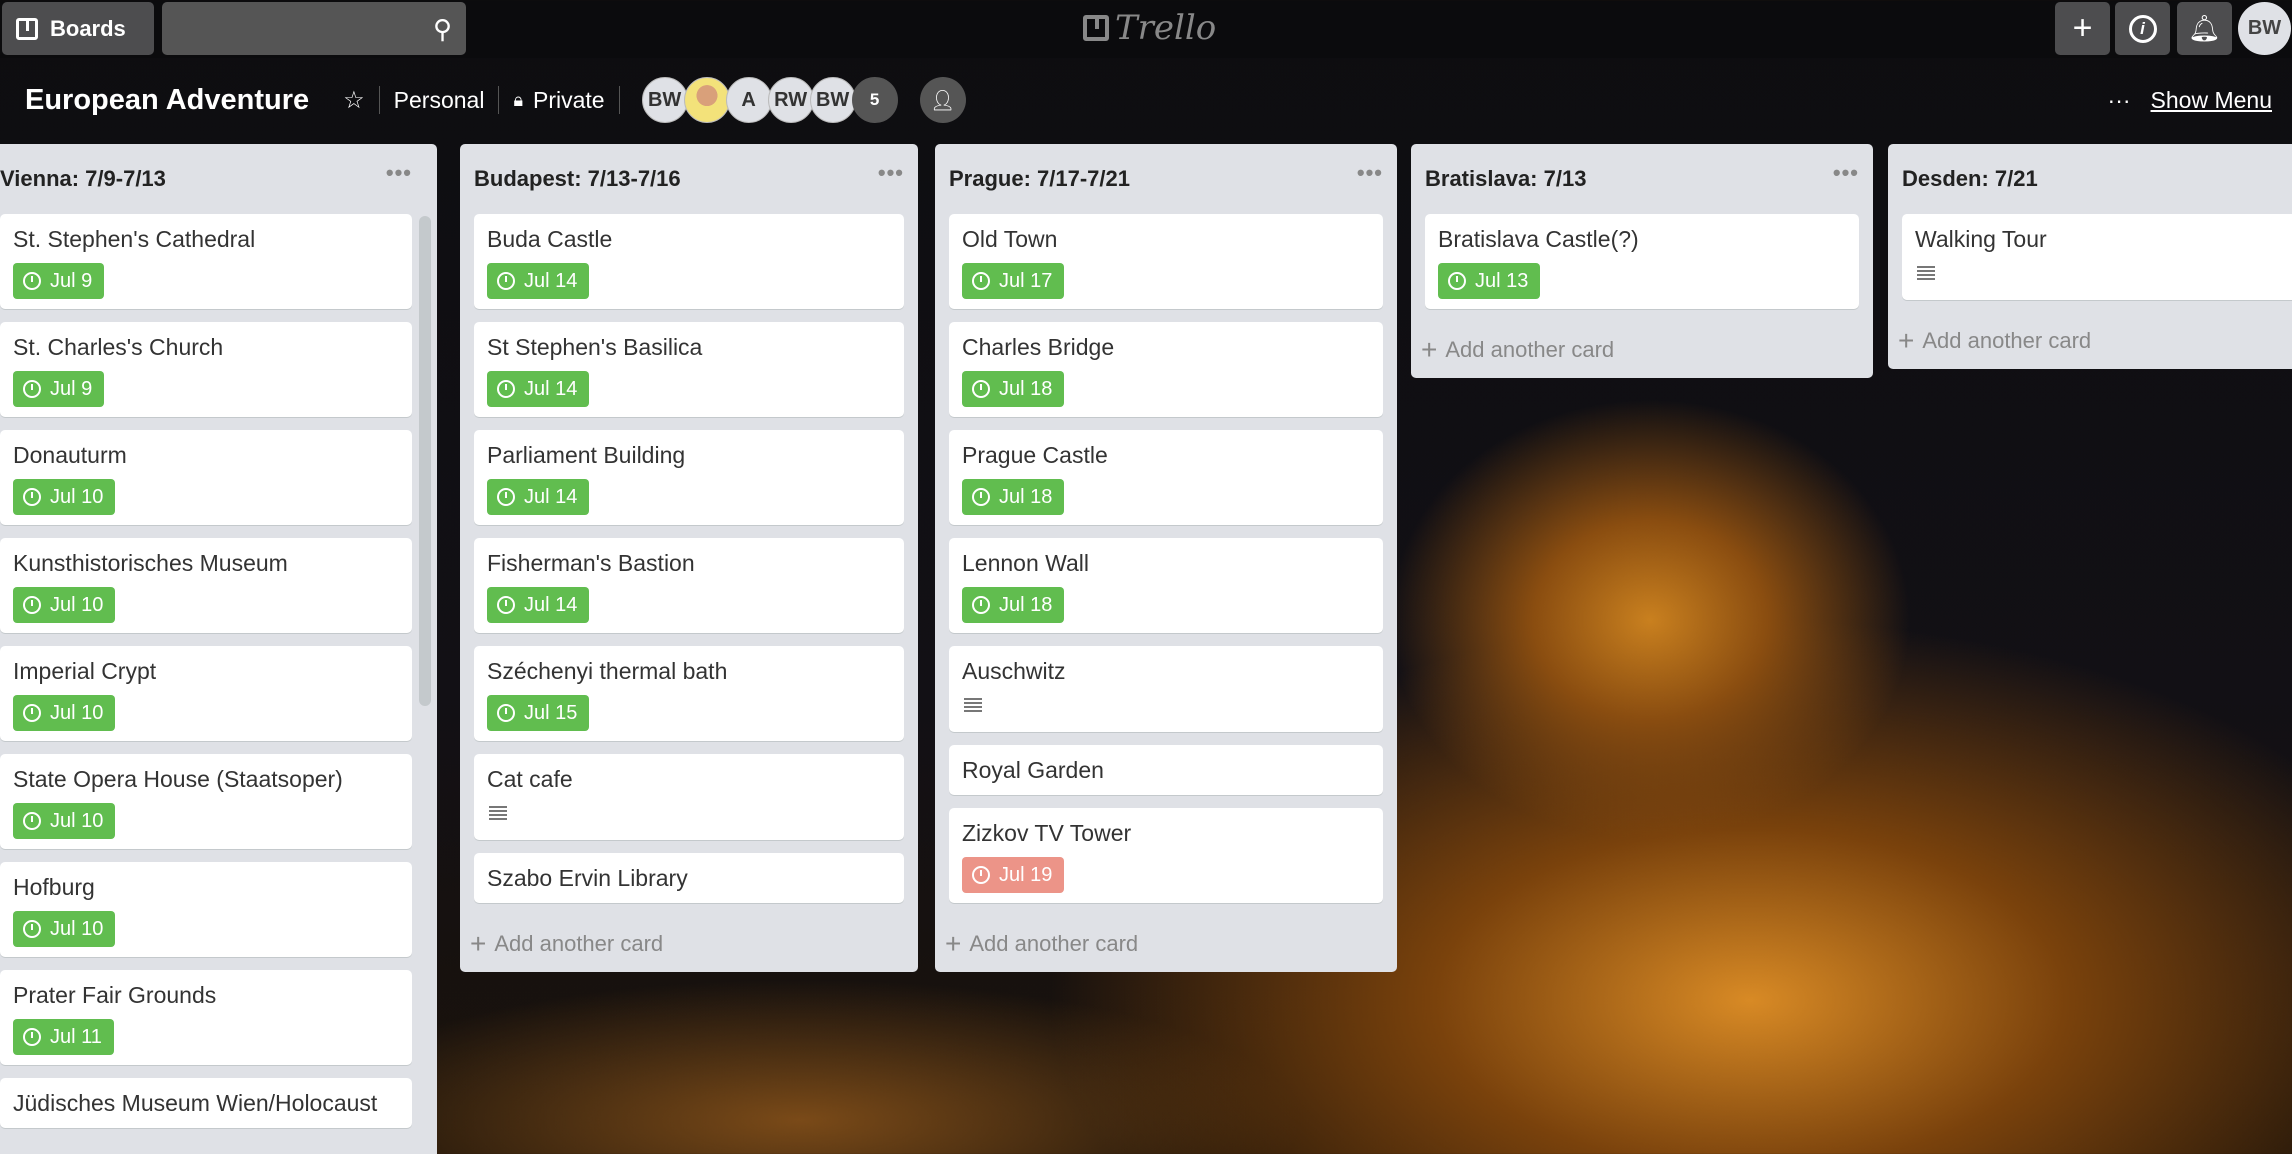  Describe the element at coordinates (689, 369) in the screenshot. I see `card: St Stephen's Basilica Jul 14` at that location.